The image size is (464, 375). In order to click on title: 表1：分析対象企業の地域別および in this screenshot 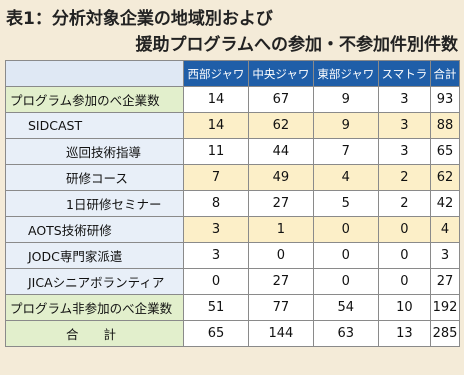, I will do `click(139, 19)`.